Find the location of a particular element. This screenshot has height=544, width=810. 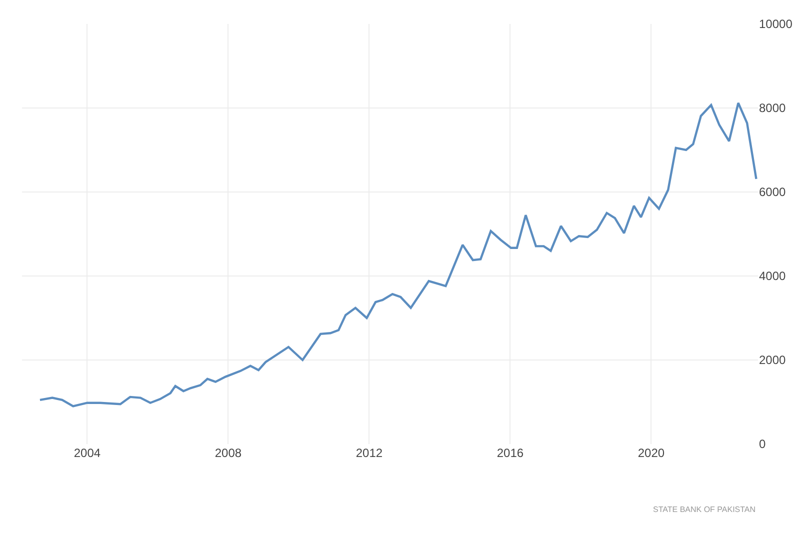

x-tick-label: 2004 is located at coordinates (87, 453).